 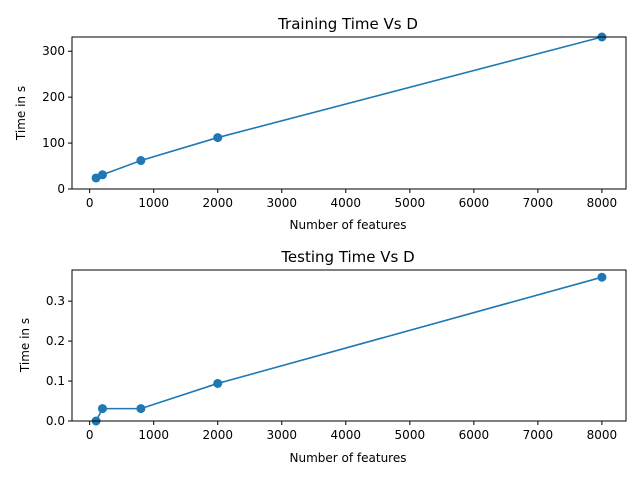 What do you see at coordinates (53, 51) in the screenshot?
I see `y-tick-label: 300` at bounding box center [53, 51].